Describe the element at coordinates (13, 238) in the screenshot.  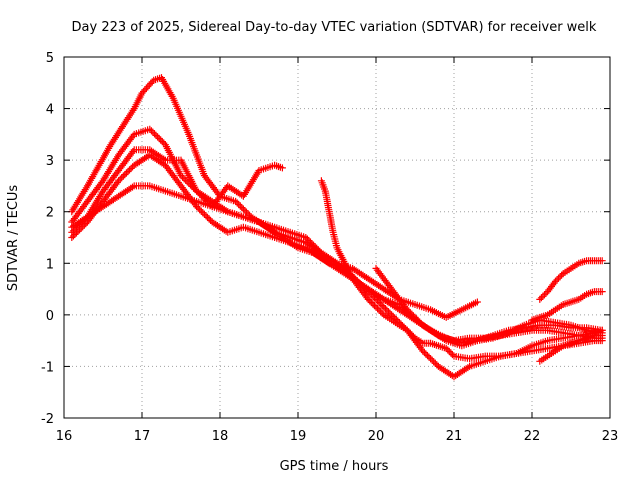
I see `y-axis-label: SDTVAR / TECUs` at that location.